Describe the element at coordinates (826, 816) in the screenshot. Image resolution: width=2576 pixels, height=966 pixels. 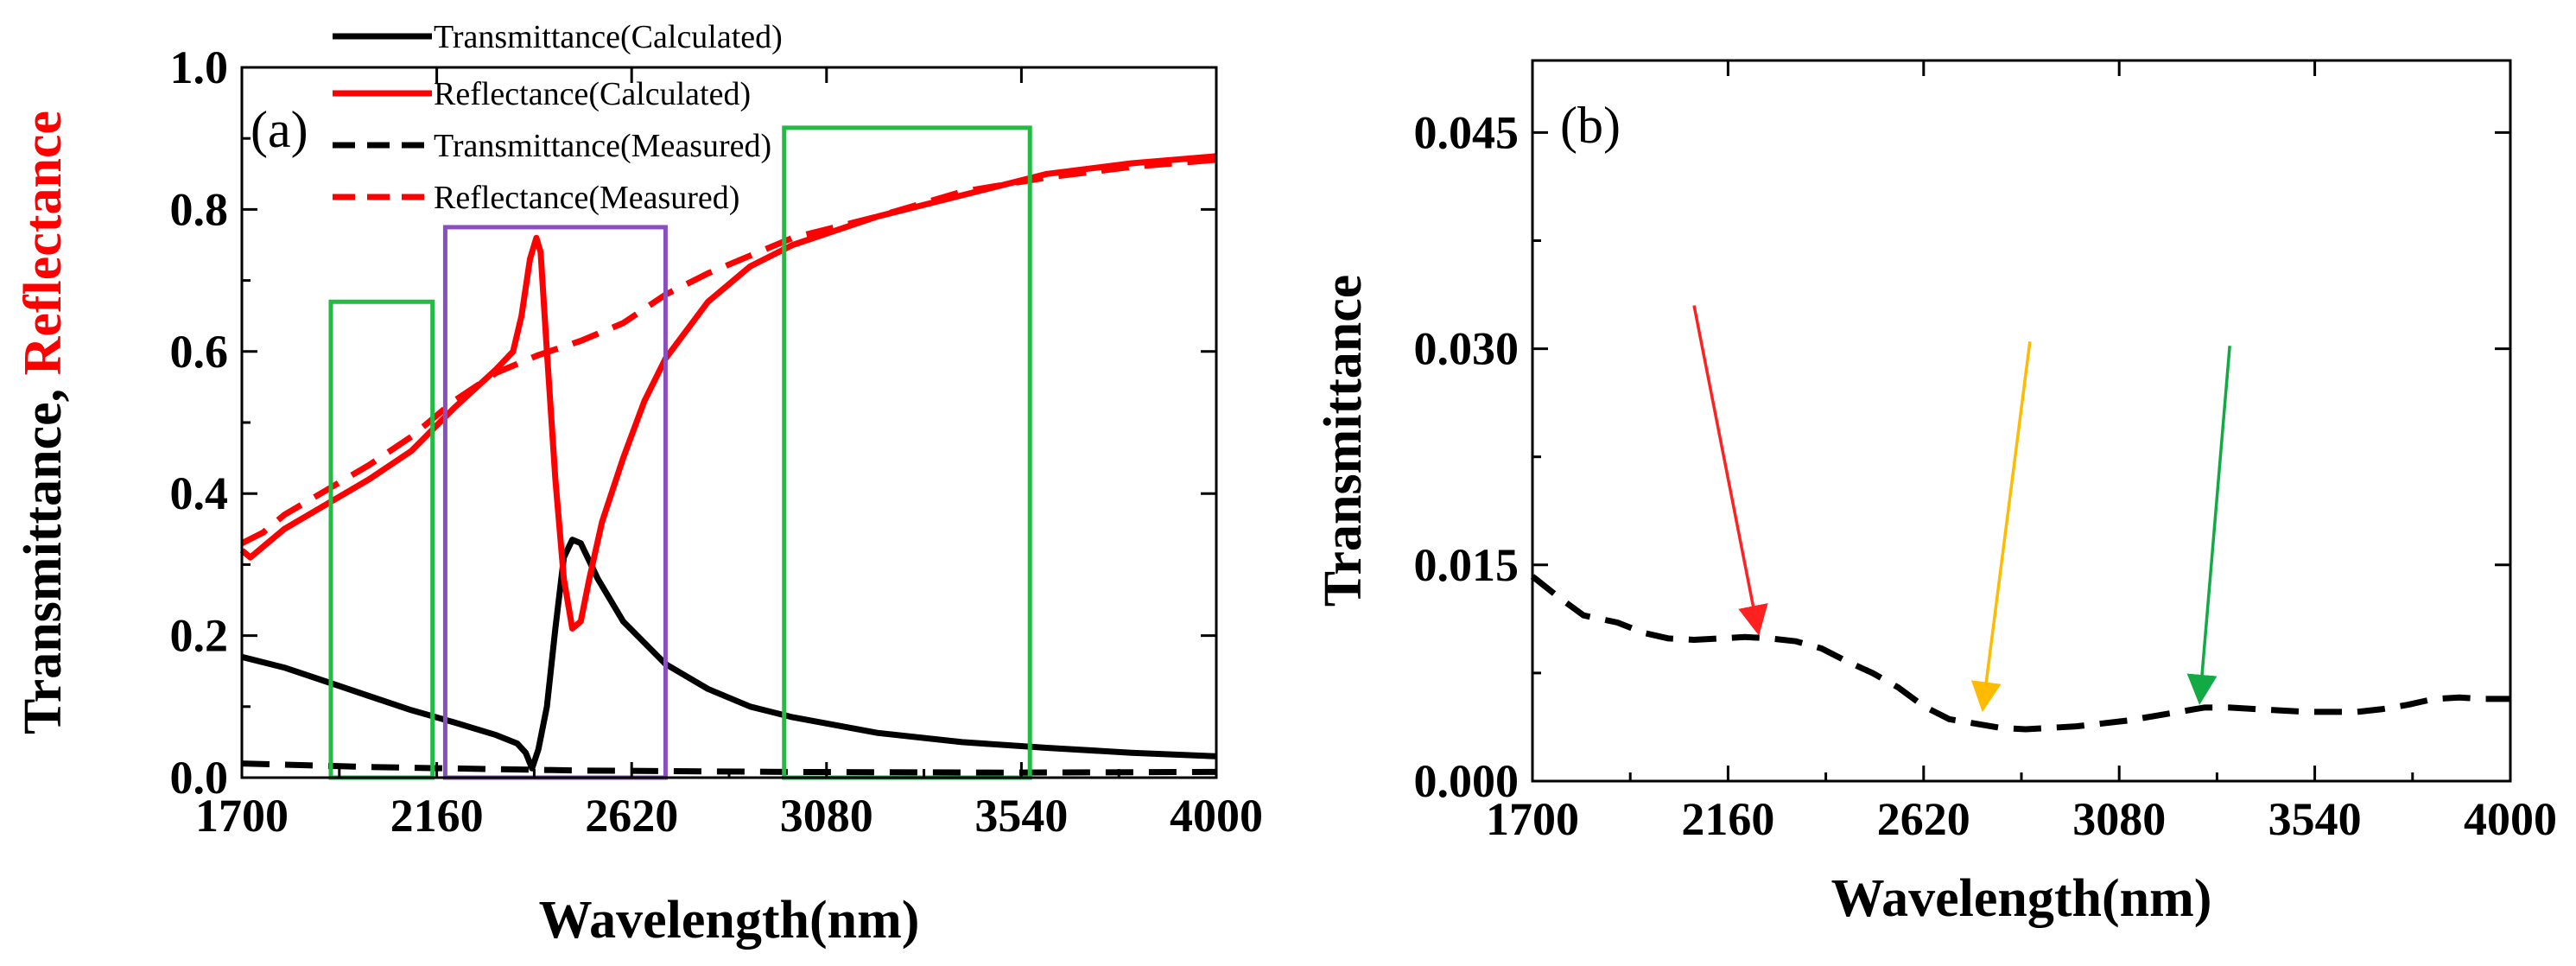
I see `panel-a-x-tick-label: 3080` at that location.